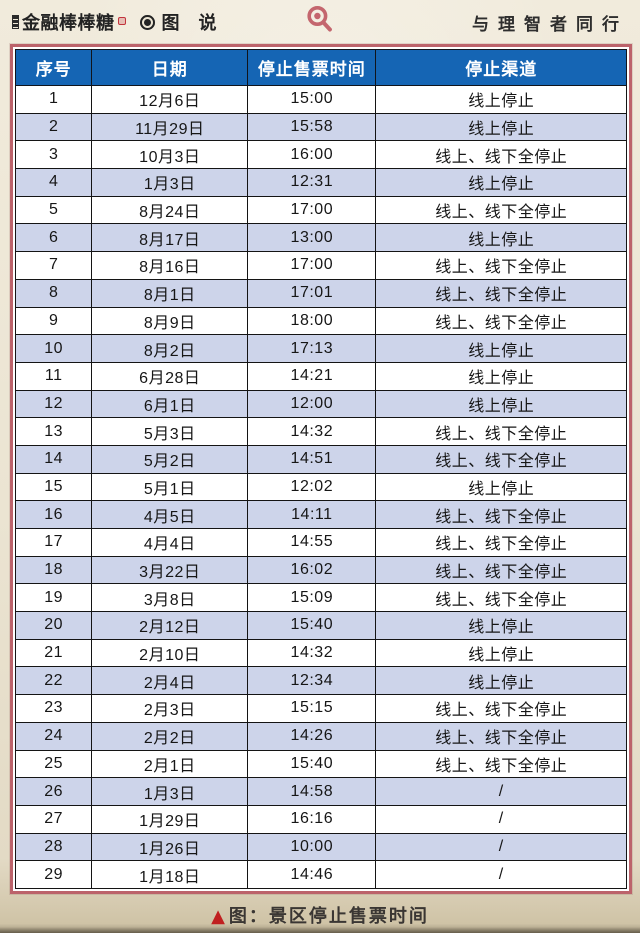  Describe the element at coordinates (312, 570) in the screenshot. I see `cell-time: 16:02` at that location.